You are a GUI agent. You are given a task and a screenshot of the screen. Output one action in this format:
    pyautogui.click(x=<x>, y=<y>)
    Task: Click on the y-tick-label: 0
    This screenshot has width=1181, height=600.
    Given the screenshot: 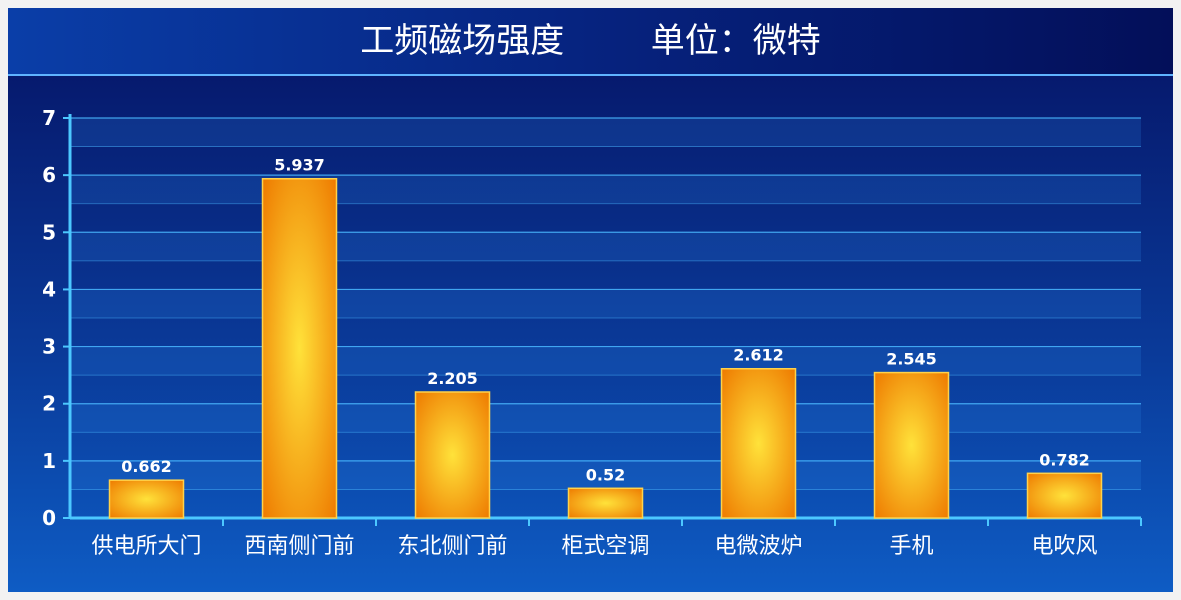 What is the action you would take?
    pyautogui.click(x=49, y=518)
    